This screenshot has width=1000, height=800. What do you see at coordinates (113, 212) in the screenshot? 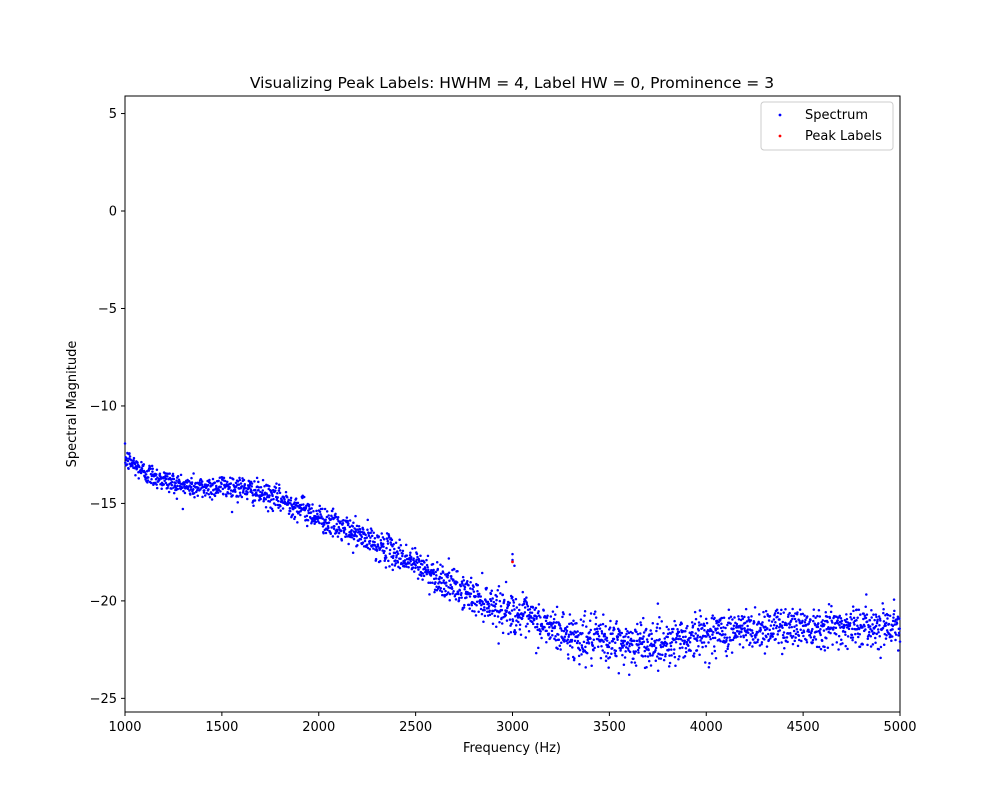
I see `y-tick-label: 0` at bounding box center [113, 212].